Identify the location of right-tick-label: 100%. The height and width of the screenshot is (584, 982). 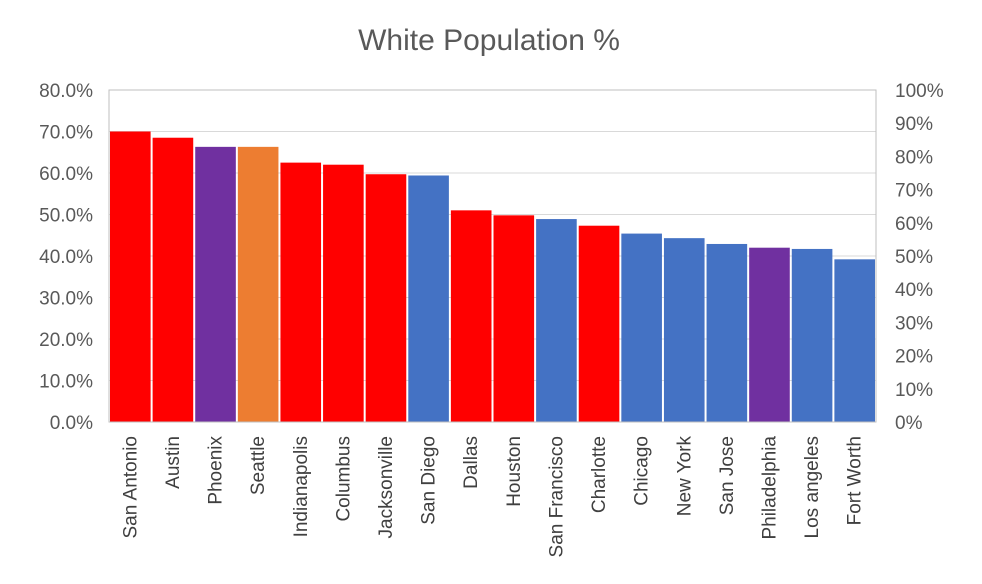
(919, 91).